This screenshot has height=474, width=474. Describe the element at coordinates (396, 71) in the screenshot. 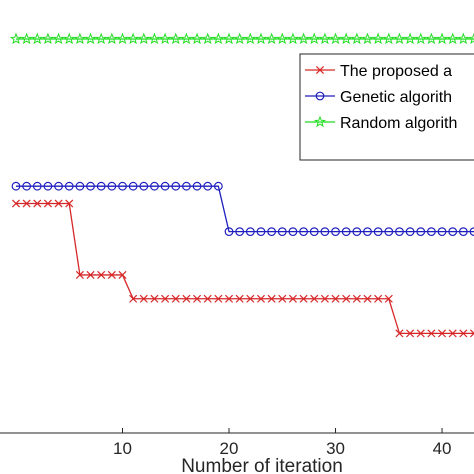

I see `legend-label: The proposed a` at that location.